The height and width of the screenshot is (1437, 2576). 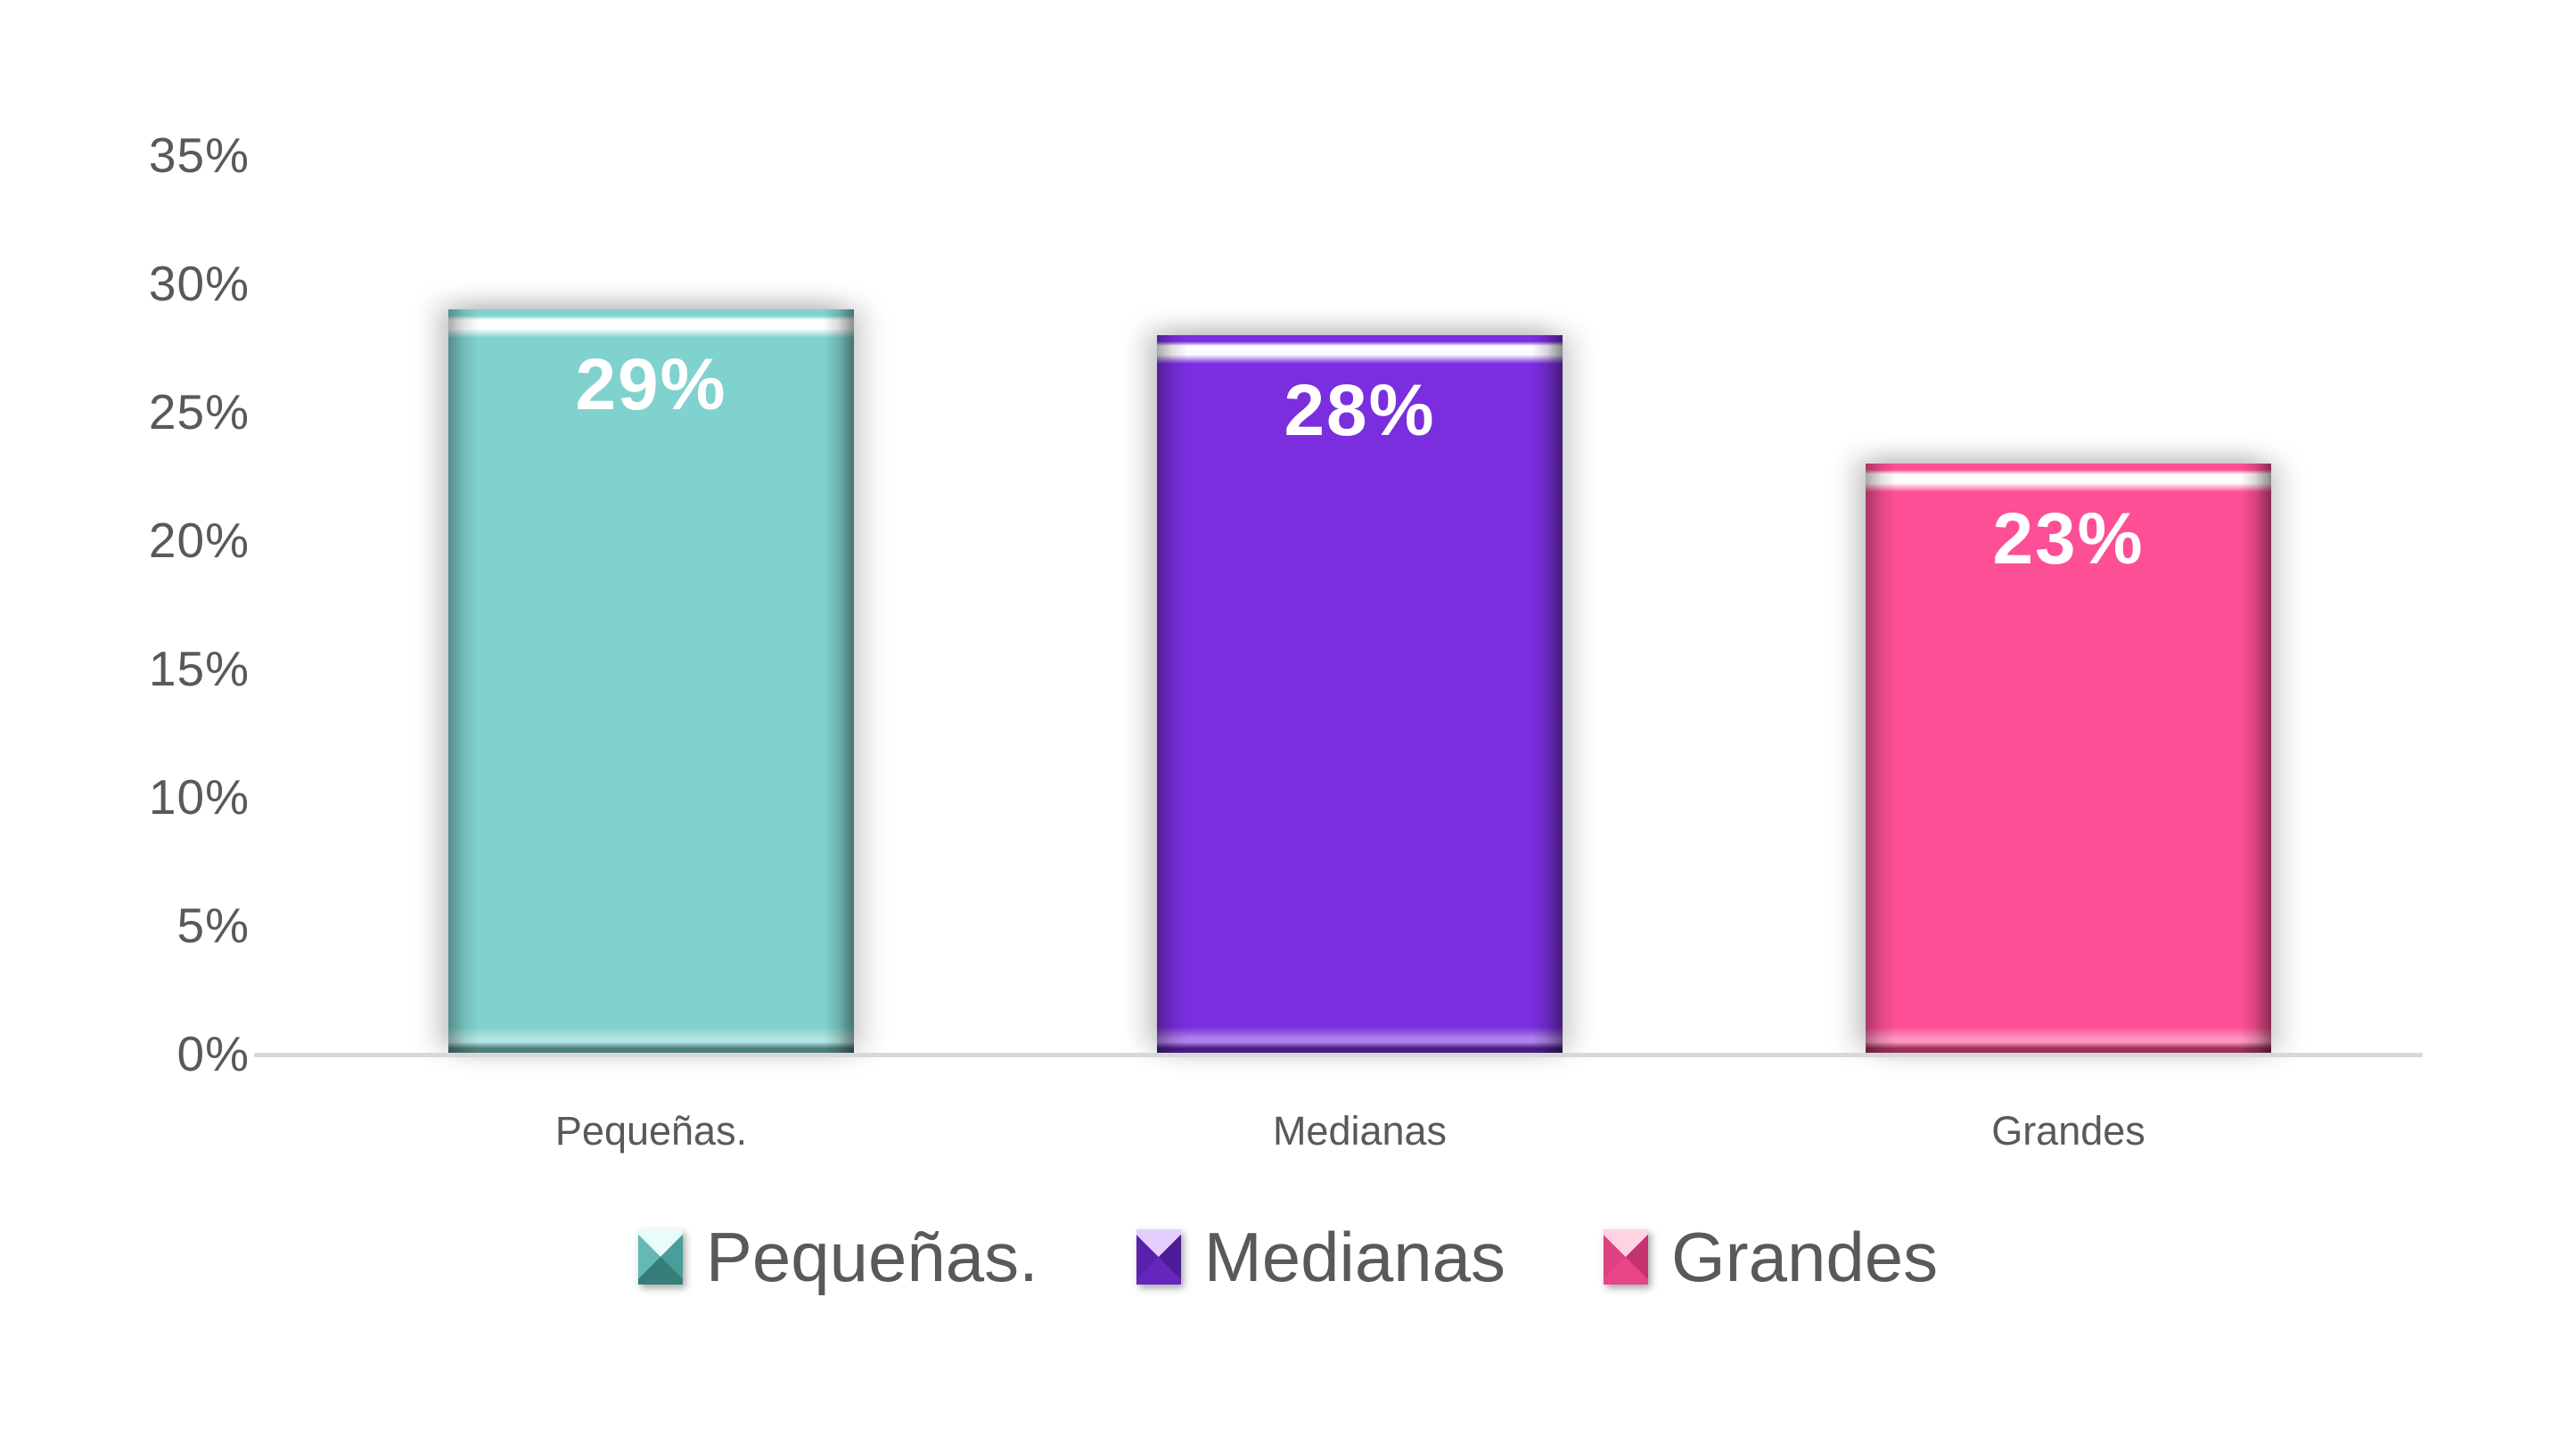 I want to click on legend-item-grandes: Grandes, so click(x=1771, y=1257).